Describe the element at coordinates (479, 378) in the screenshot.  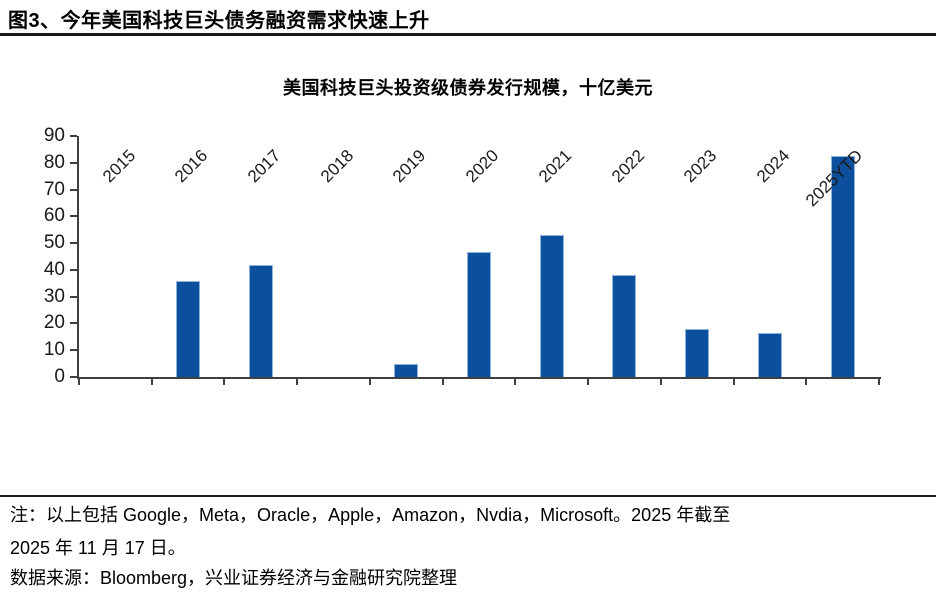
I see `x-axis` at that location.